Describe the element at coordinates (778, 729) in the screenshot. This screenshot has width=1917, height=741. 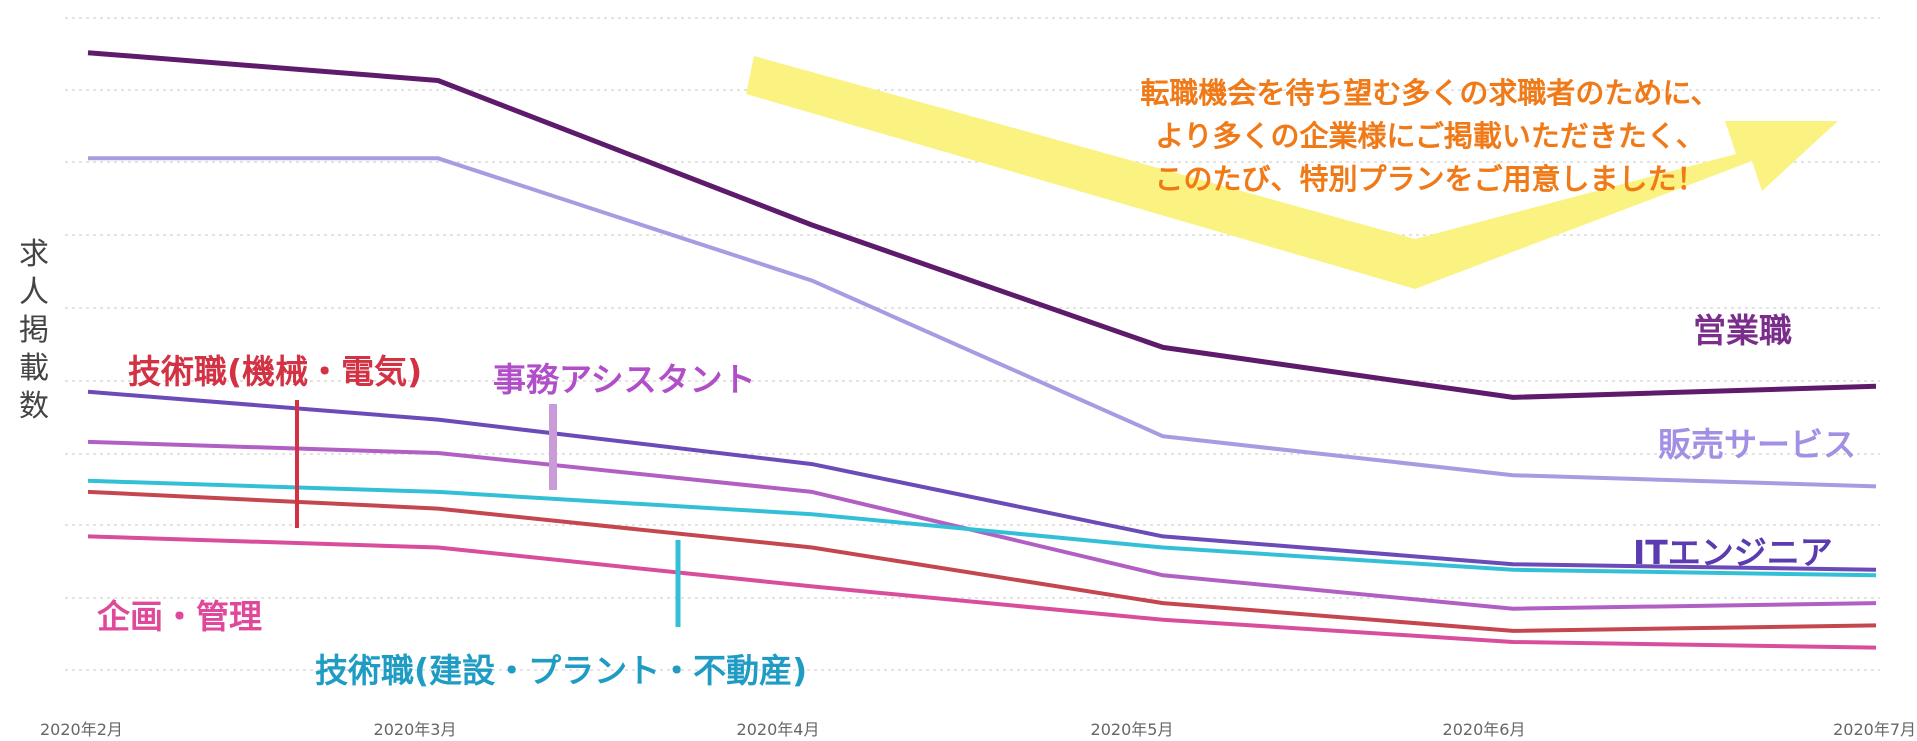
I see `x-tick-label: 2020年4月` at that location.